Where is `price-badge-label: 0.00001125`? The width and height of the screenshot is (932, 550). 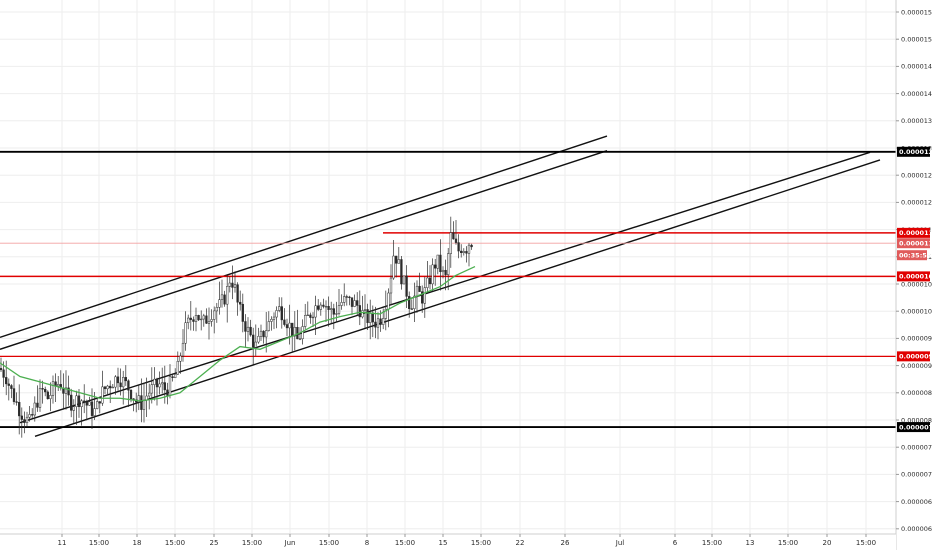
price-badge-label: 0.00001125 is located at coordinates (915, 244).